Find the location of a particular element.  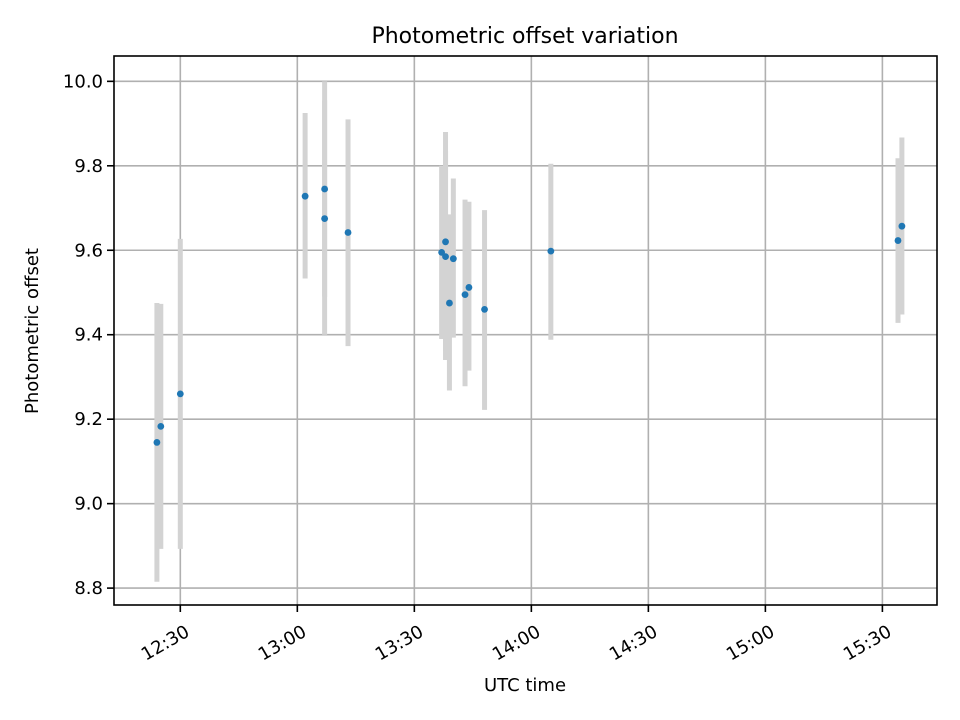

x-tick-label: 14:00 is located at coordinates (516, 643).